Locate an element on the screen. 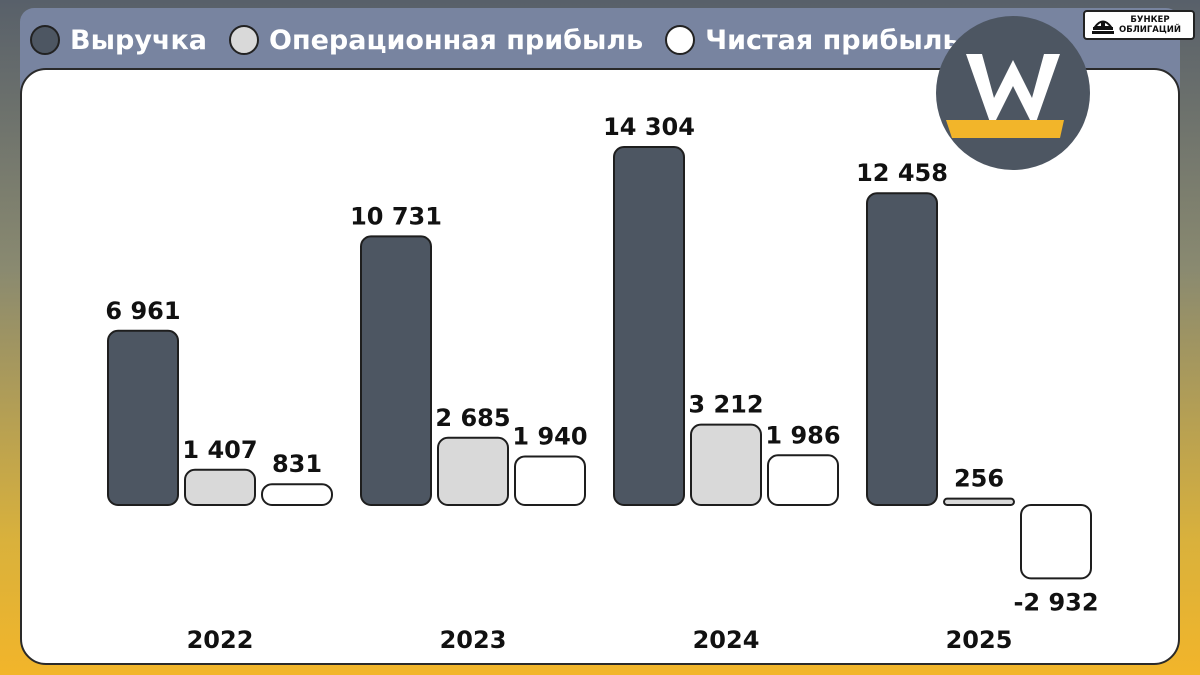  category-label-2024: 2024 is located at coordinates (726, 640).